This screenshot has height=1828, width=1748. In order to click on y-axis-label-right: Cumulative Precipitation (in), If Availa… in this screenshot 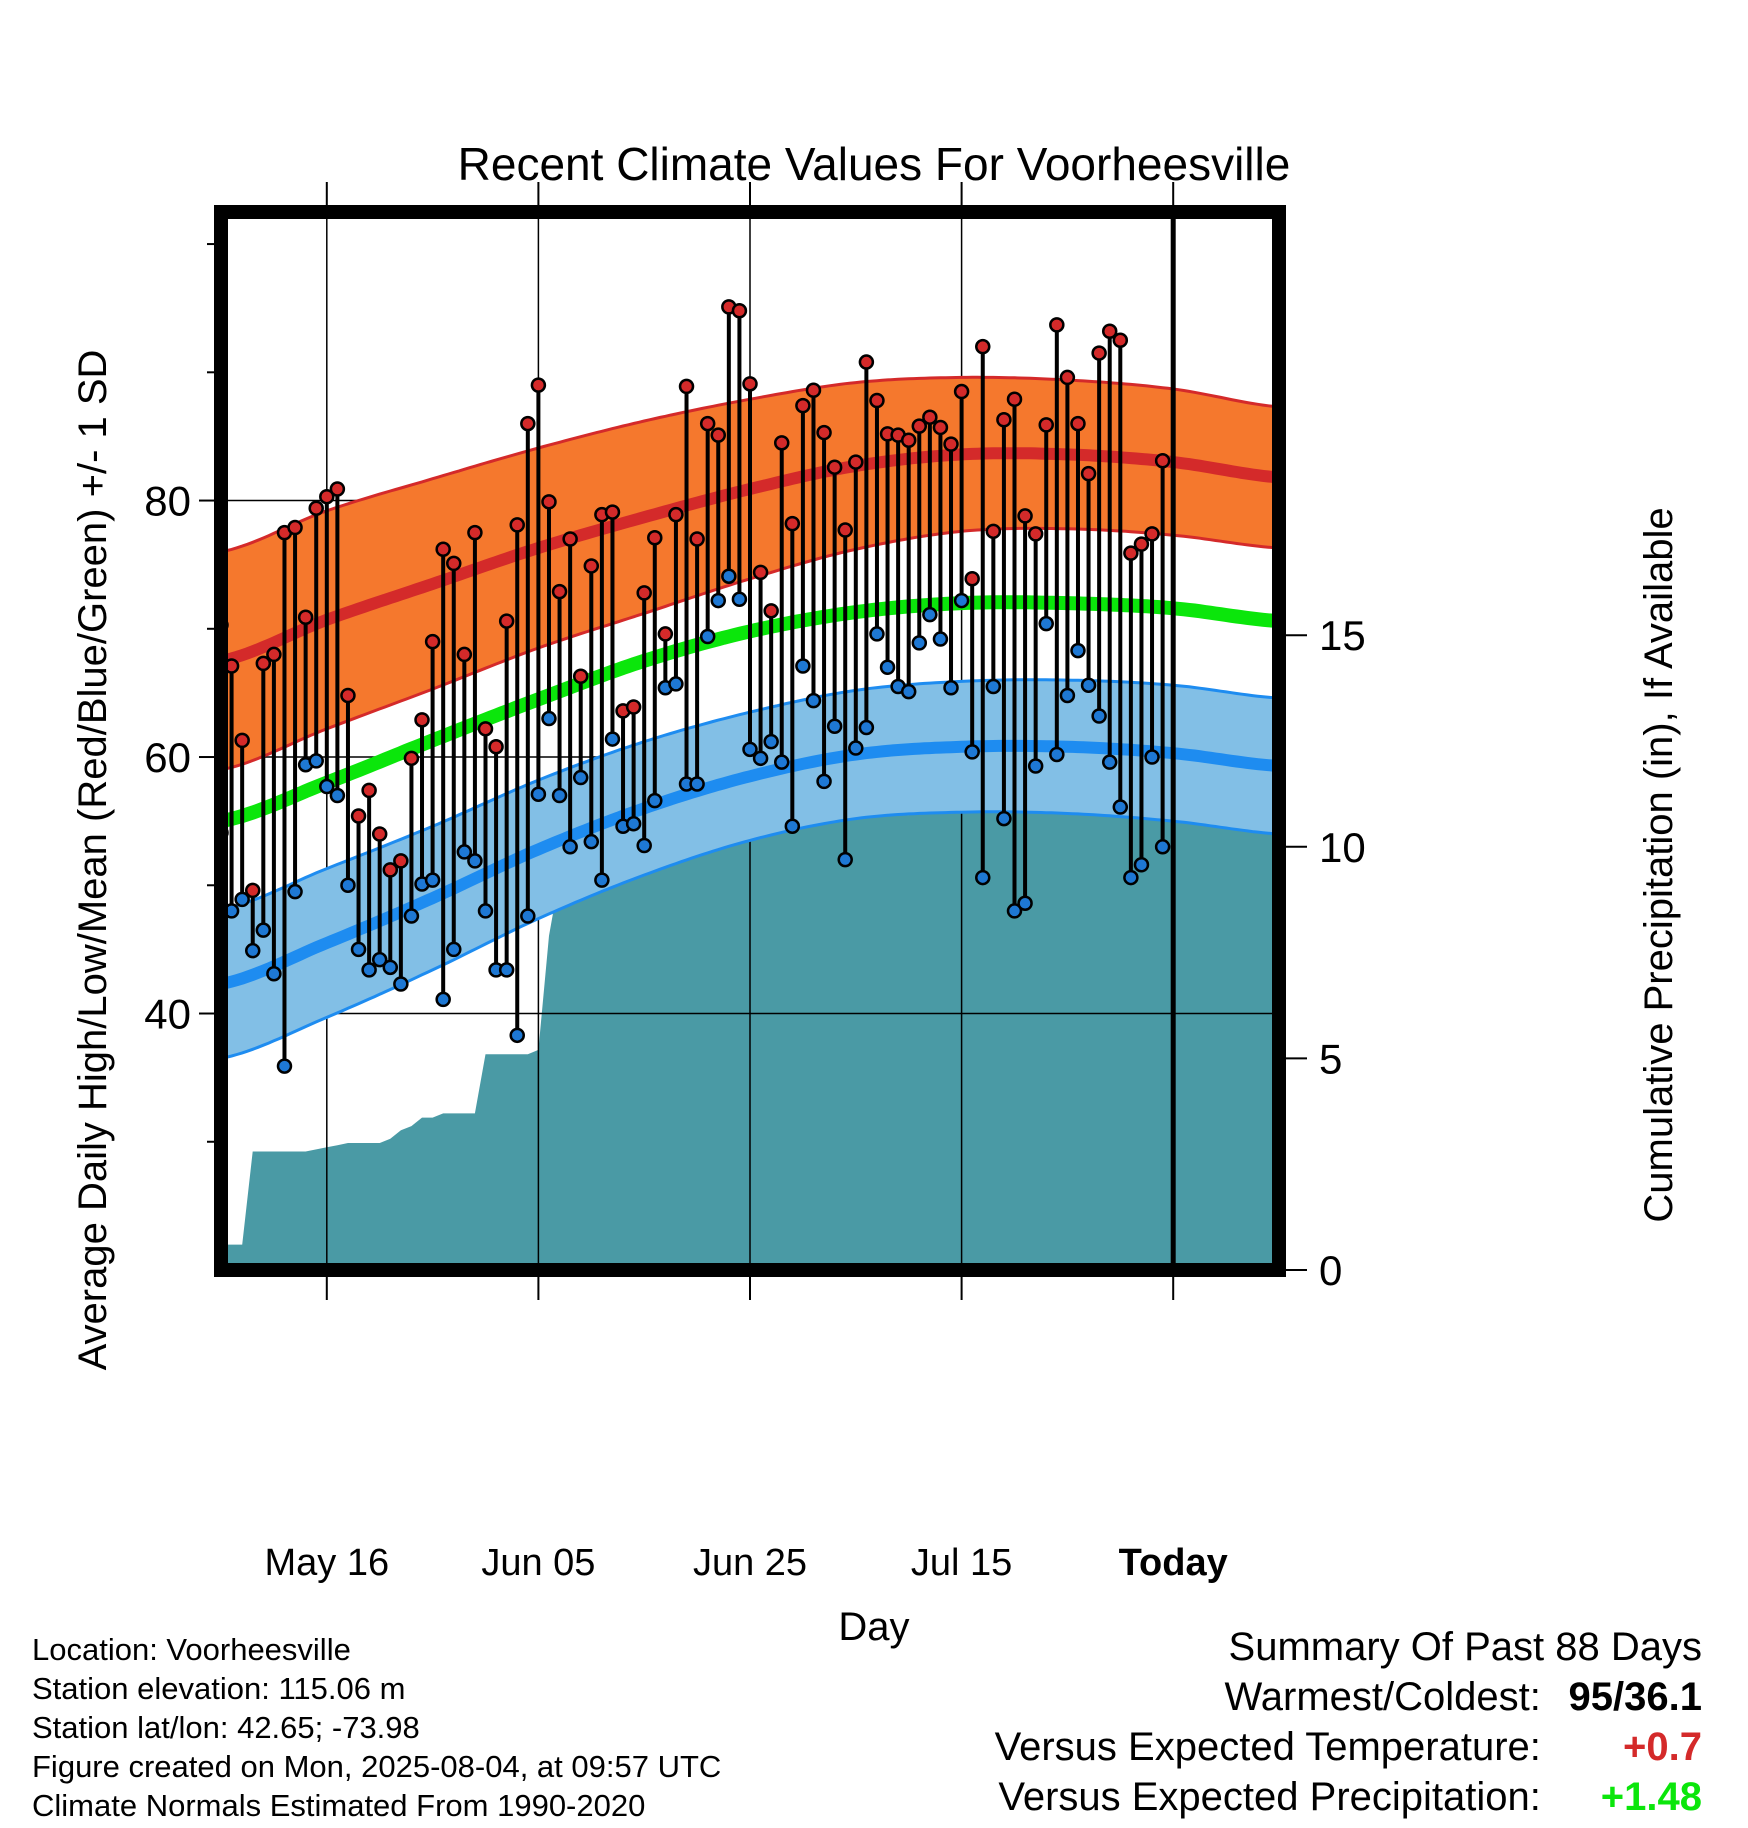, I will do `click(1659, 864)`.